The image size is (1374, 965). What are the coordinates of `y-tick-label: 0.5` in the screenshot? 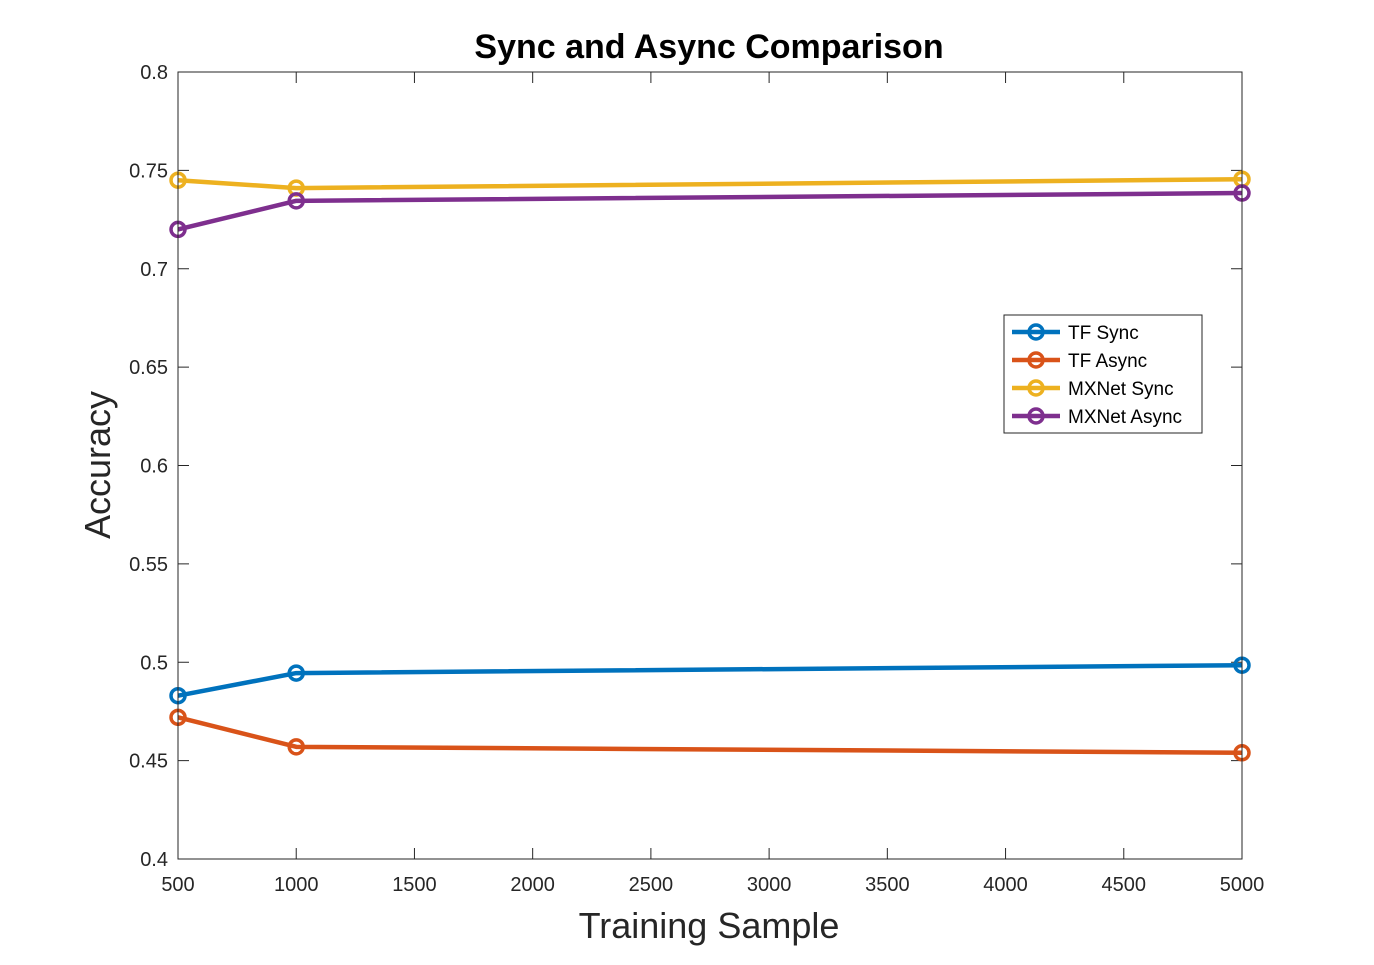 It's located at (154, 663).